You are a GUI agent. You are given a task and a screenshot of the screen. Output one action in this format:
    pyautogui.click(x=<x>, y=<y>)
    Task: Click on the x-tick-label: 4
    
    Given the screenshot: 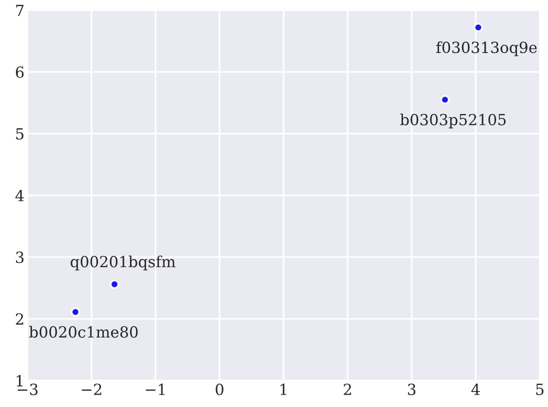 What is the action you would take?
    pyautogui.click(x=475, y=389)
    